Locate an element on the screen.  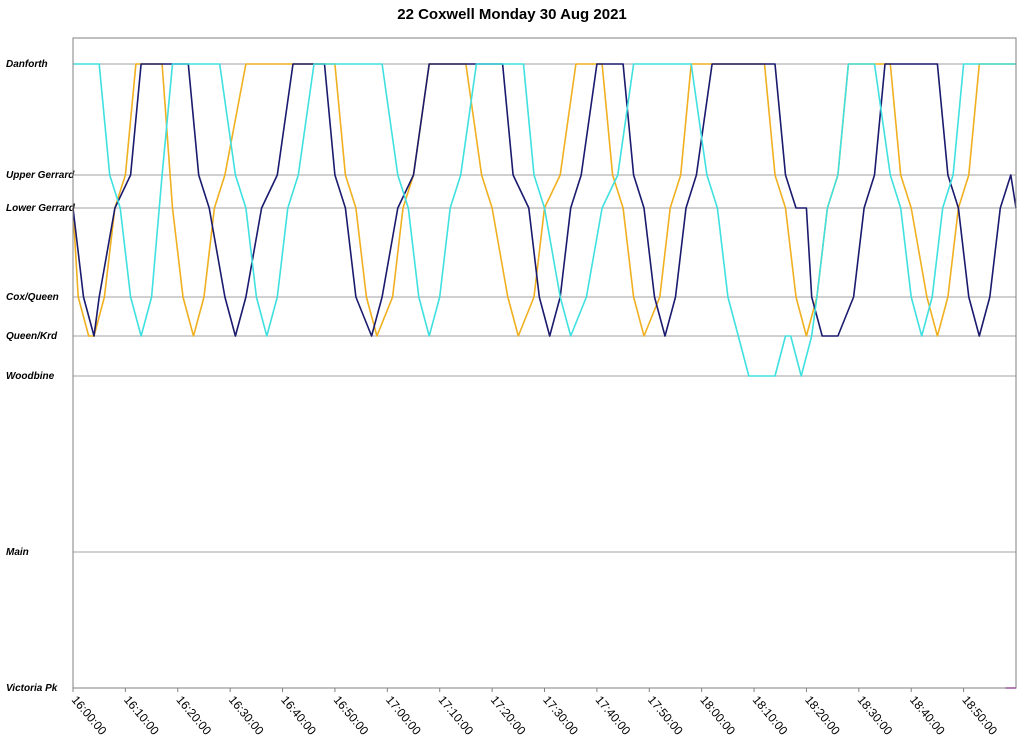
x-tick-label: 18:30:00 is located at coordinates (875, 715).